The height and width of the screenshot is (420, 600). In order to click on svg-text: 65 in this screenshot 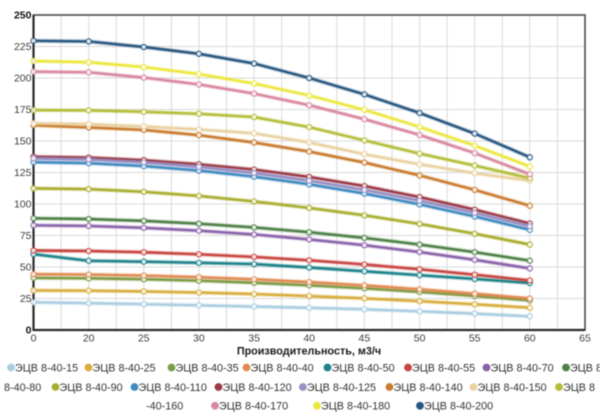, I will do `click(585, 339)`.